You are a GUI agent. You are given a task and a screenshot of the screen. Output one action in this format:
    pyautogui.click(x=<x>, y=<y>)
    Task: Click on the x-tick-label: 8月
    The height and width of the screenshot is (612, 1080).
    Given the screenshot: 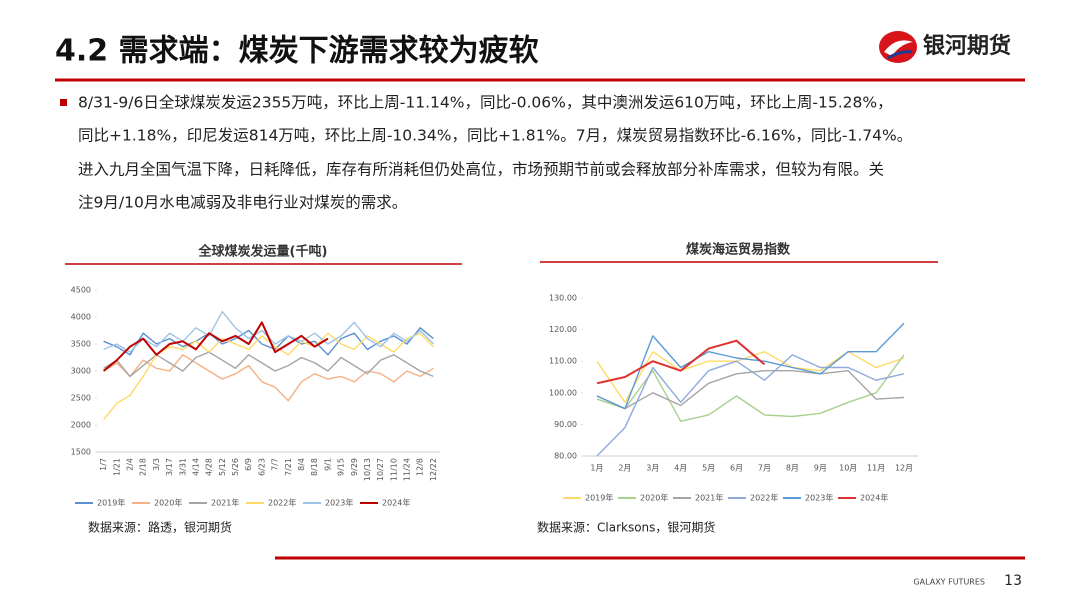 What is the action you would take?
    pyautogui.click(x=792, y=468)
    